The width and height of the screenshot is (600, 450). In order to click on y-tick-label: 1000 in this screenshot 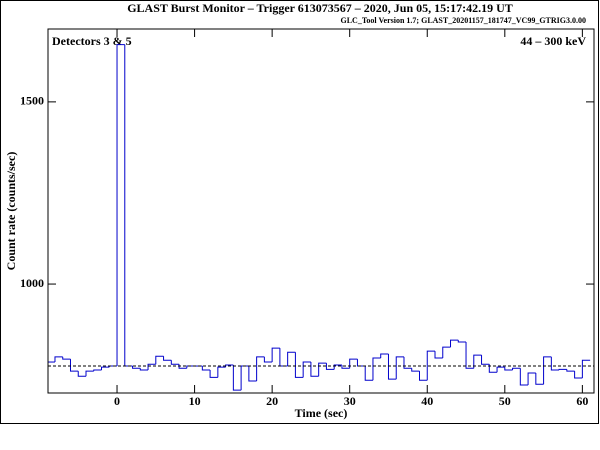, I will do `click(32, 283)`.